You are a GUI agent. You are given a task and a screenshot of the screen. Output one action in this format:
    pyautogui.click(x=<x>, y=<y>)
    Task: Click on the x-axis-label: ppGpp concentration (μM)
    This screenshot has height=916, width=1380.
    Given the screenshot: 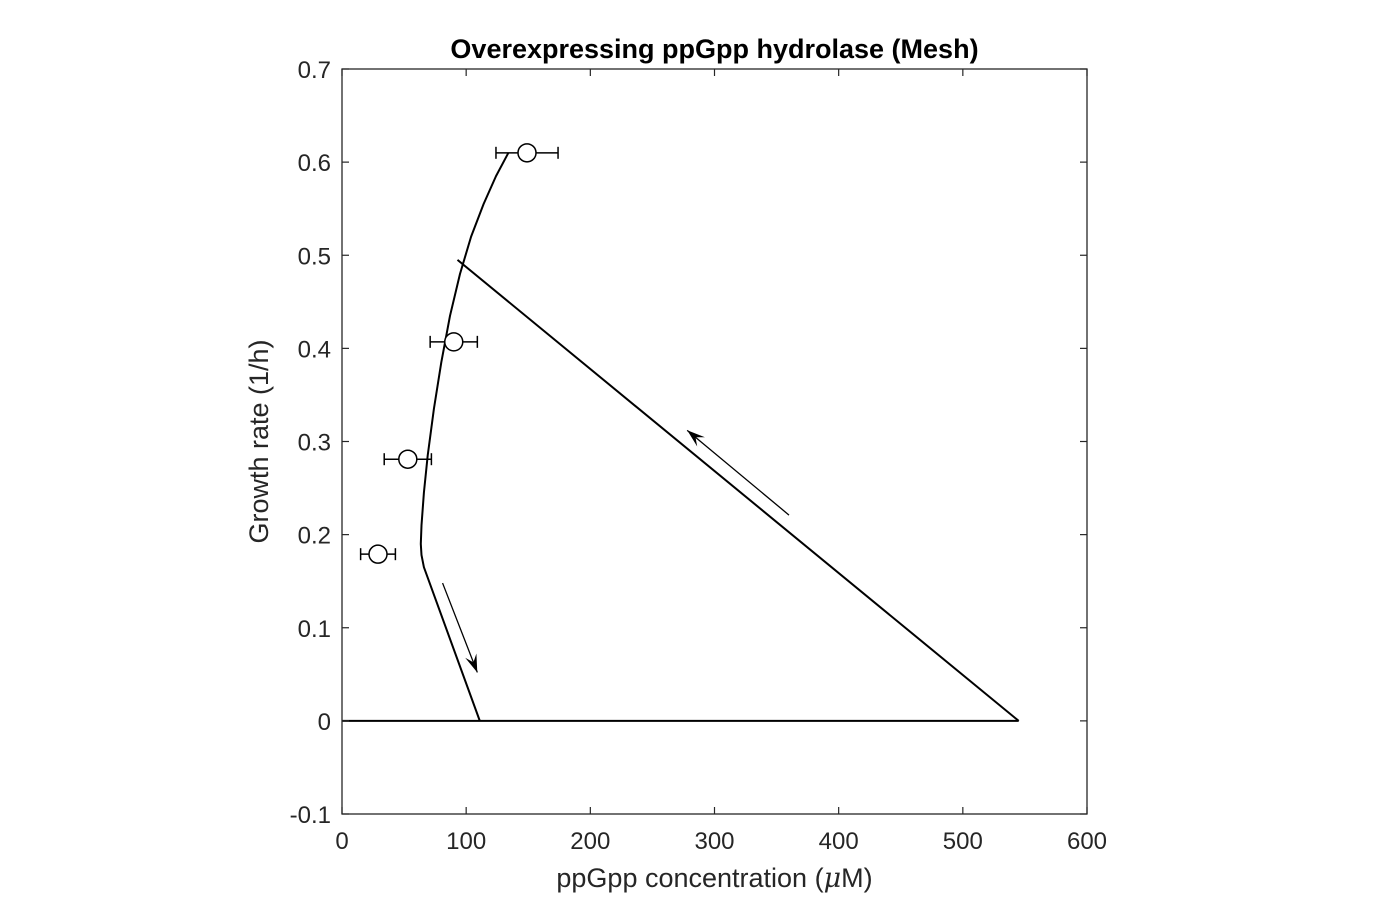 What is the action you would take?
    pyautogui.click(x=714, y=878)
    